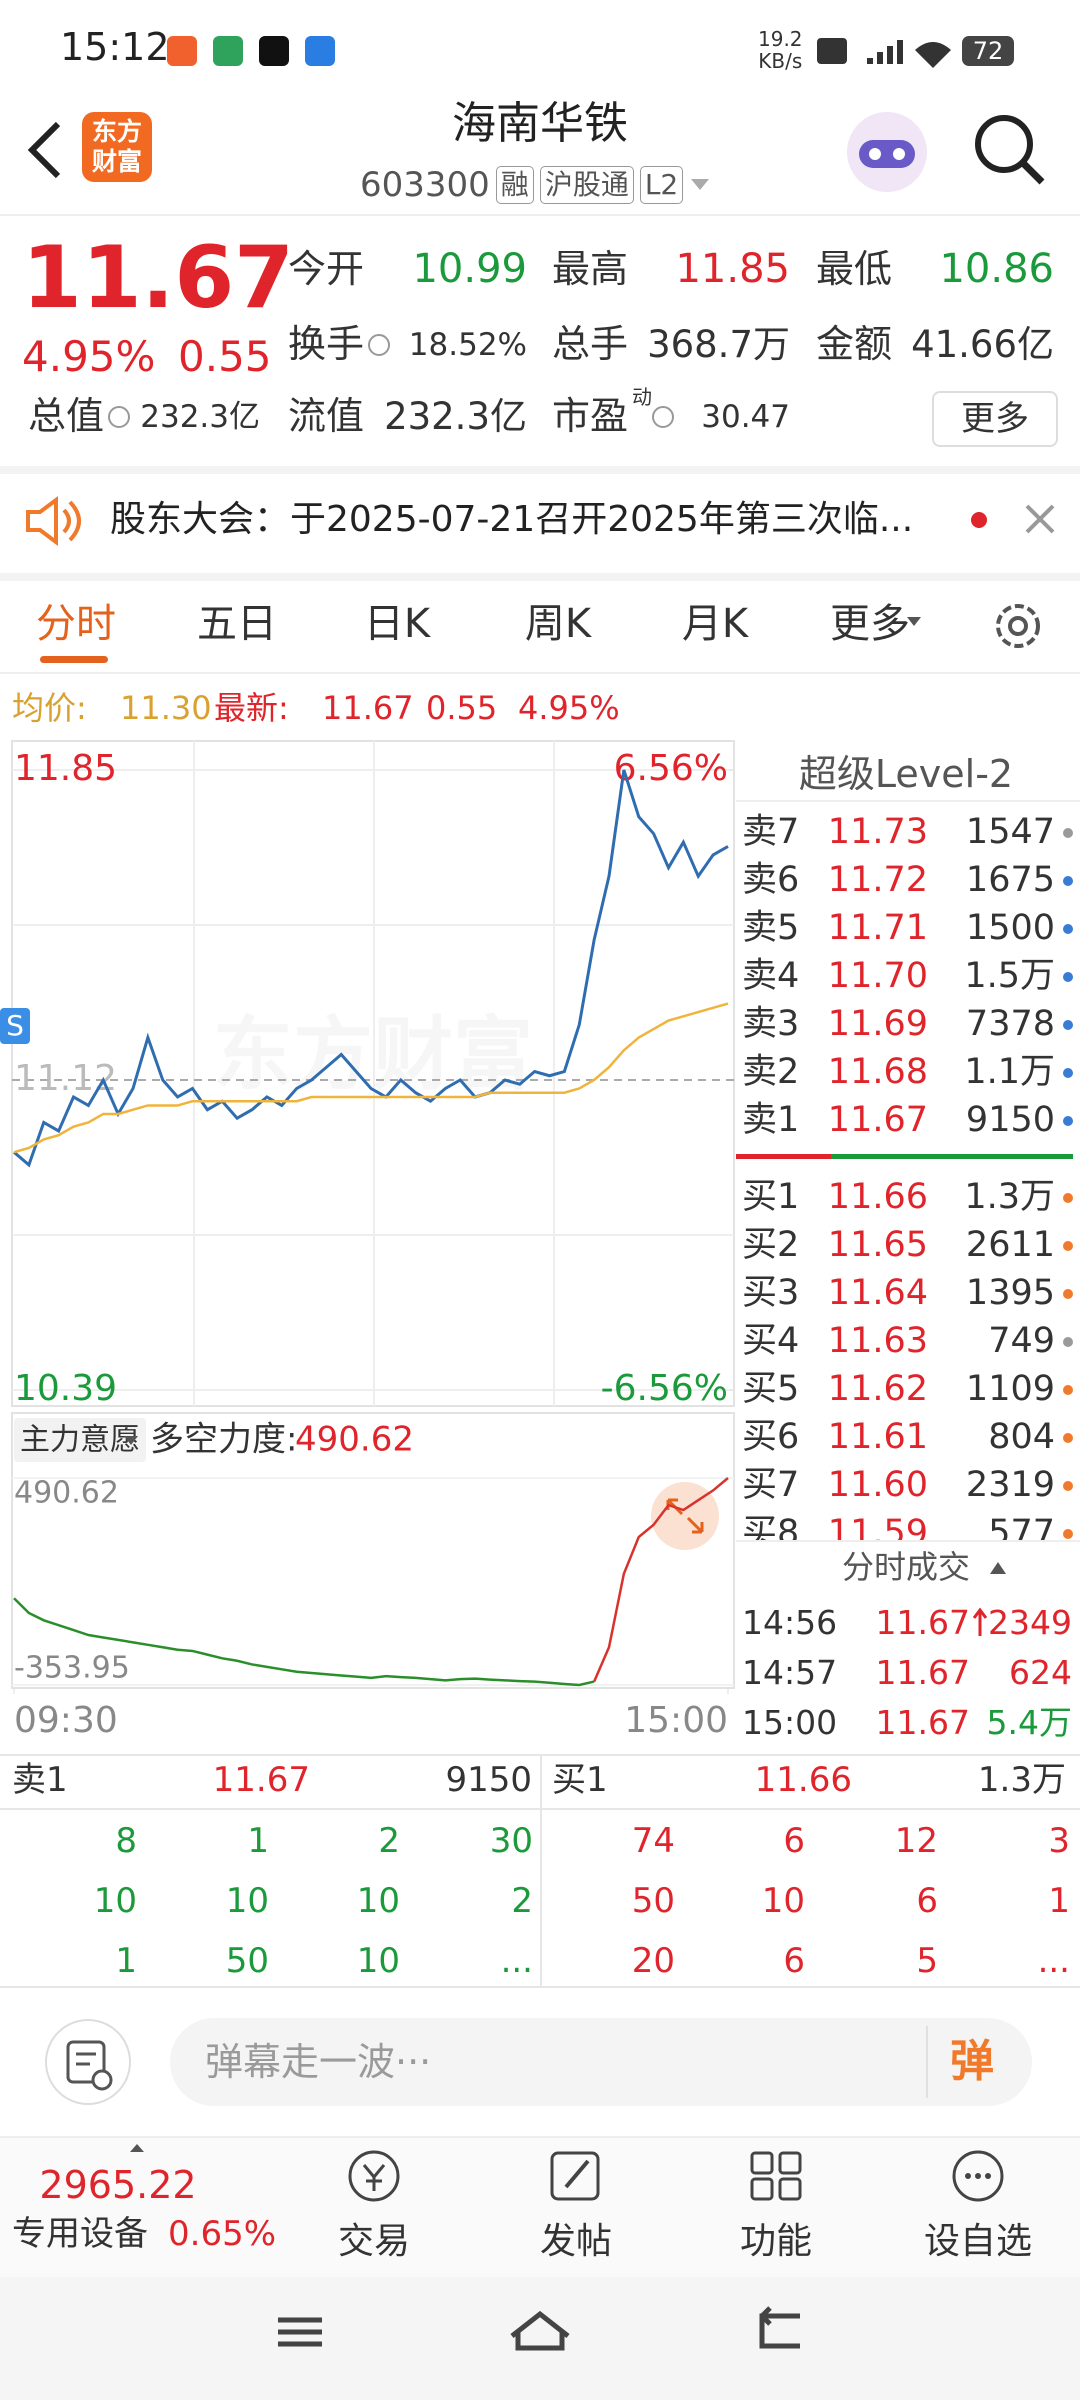 This screenshot has width=1080, height=2400. What do you see at coordinates (80, 2234) in the screenshot?
I see `index-name: 专用设备` at bounding box center [80, 2234].